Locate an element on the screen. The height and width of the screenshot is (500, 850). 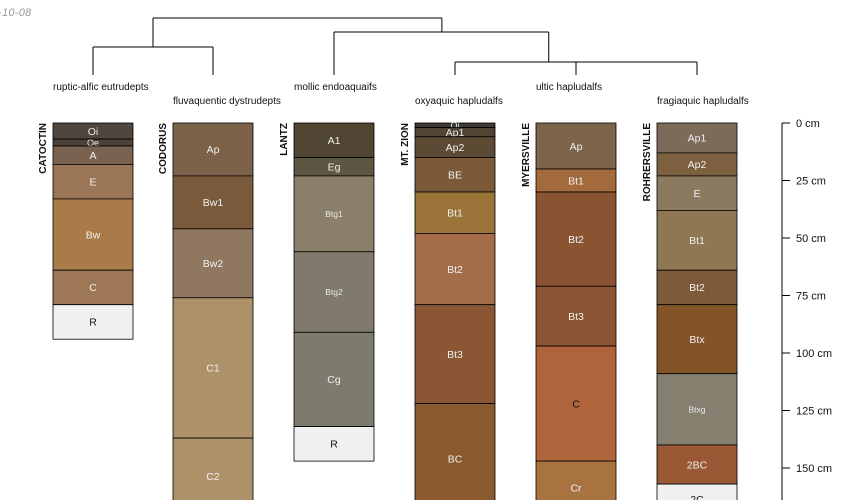
depth-tick-label: 75 cm is located at coordinates (811, 297).